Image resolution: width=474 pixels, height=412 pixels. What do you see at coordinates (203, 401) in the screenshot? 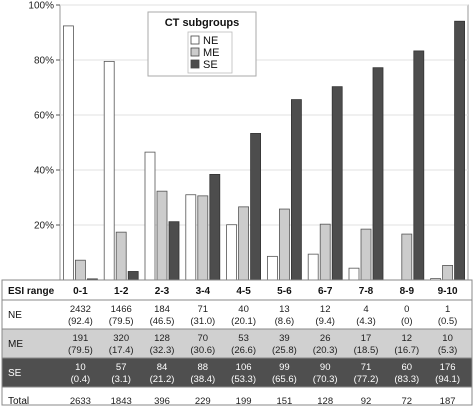
I see `table-total-3-4: 229` at bounding box center [203, 401].